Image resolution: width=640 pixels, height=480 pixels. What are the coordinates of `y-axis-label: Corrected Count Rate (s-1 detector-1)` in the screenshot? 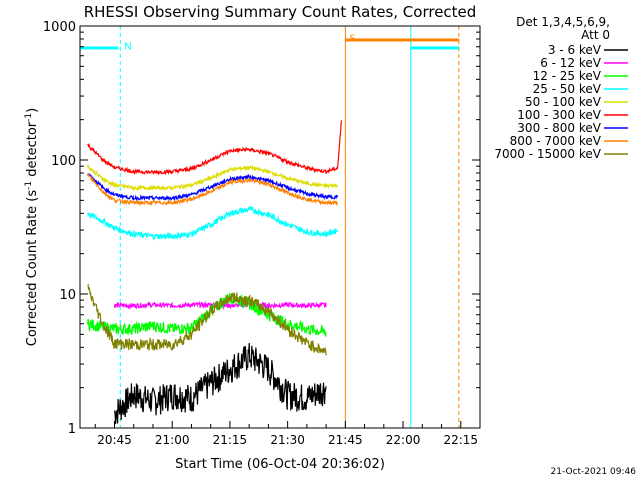 It's located at (32, 227).